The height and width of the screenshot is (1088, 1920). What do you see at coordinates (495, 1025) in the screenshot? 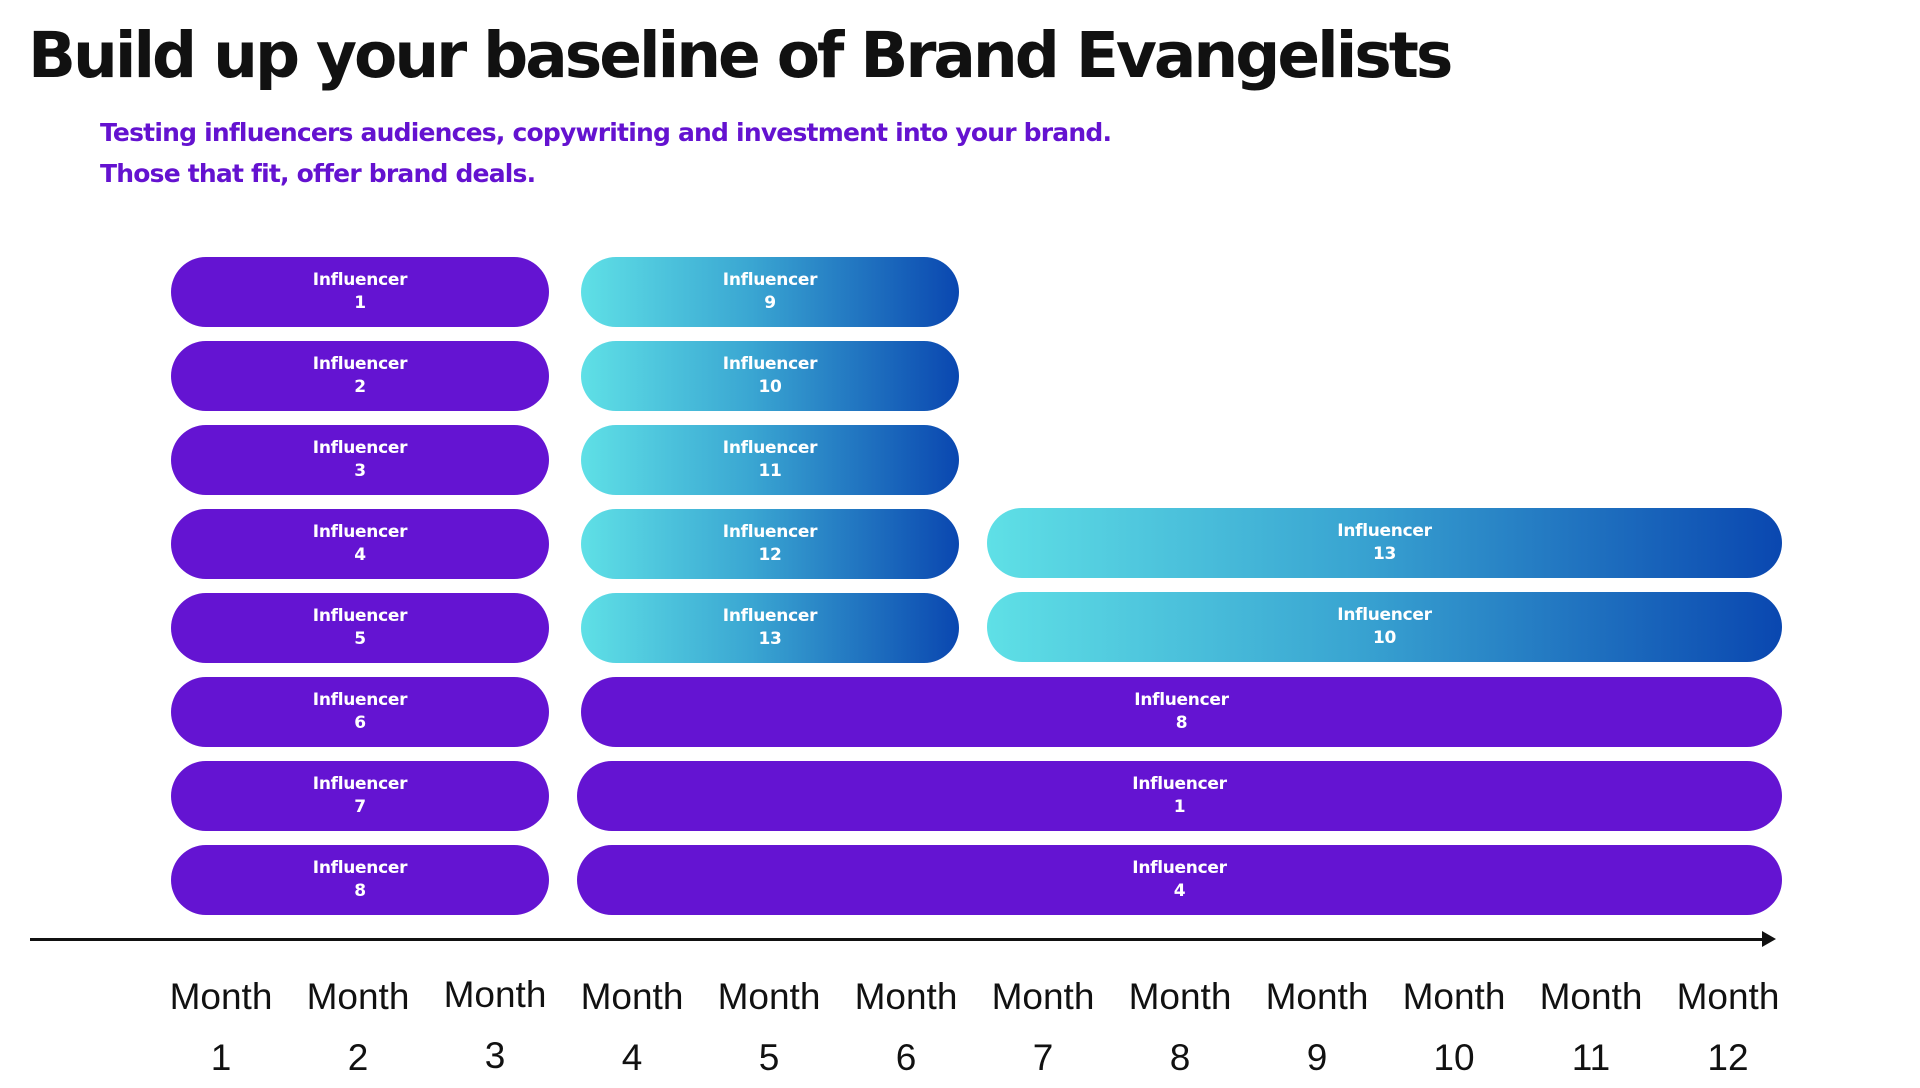
I see `month-label-3: Month 3` at bounding box center [495, 1025].